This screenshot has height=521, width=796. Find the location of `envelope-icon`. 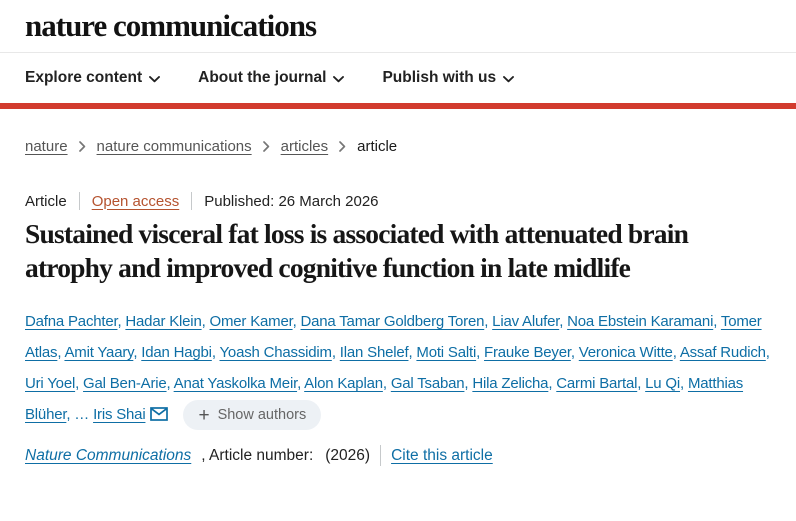

envelope-icon is located at coordinates (159, 414).